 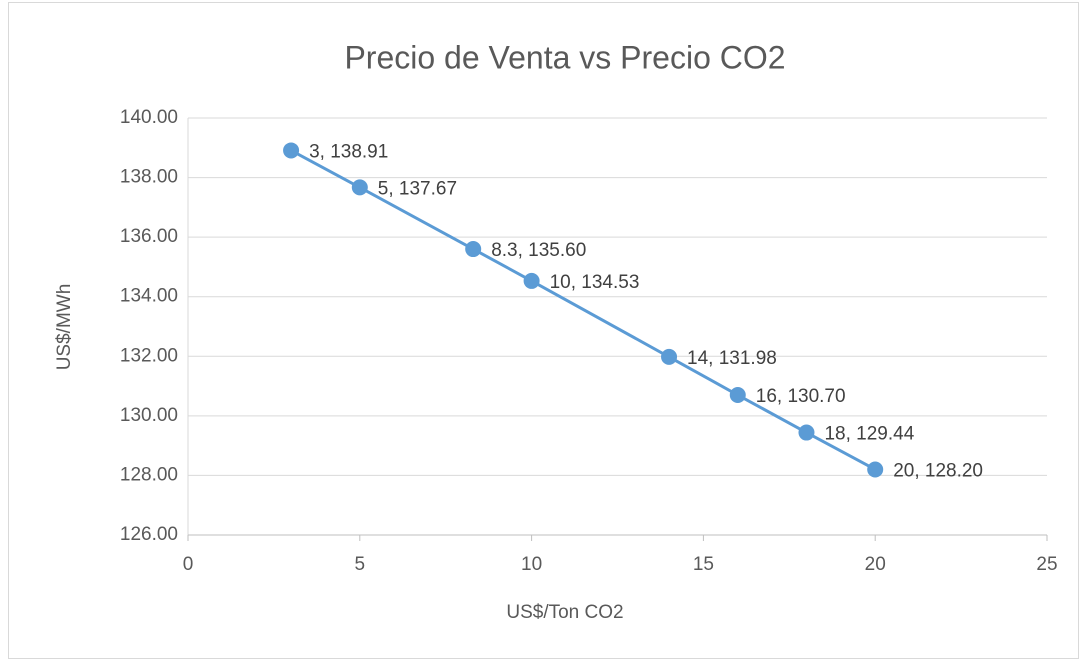 What do you see at coordinates (801, 396) in the screenshot?
I see `data-label: 16, 130.70` at bounding box center [801, 396].